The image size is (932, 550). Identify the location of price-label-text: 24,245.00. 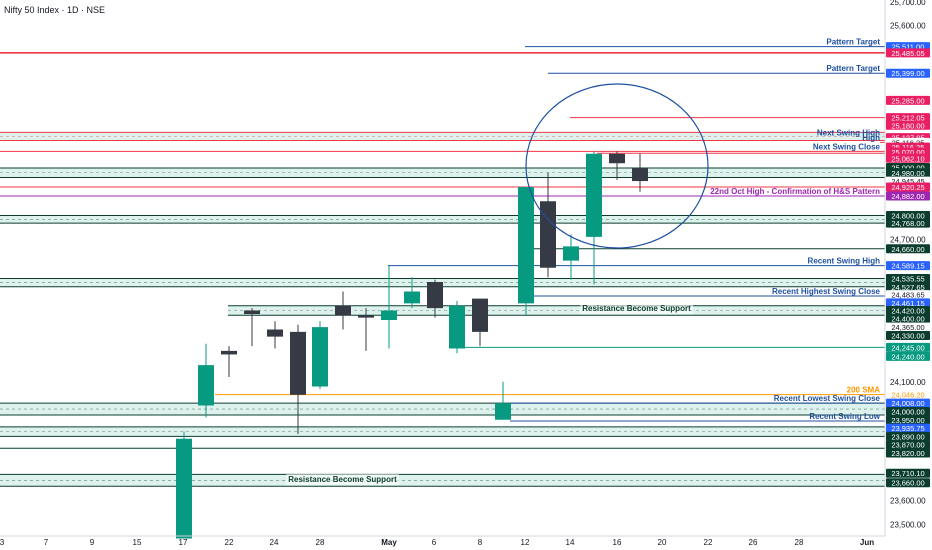
(907, 347).